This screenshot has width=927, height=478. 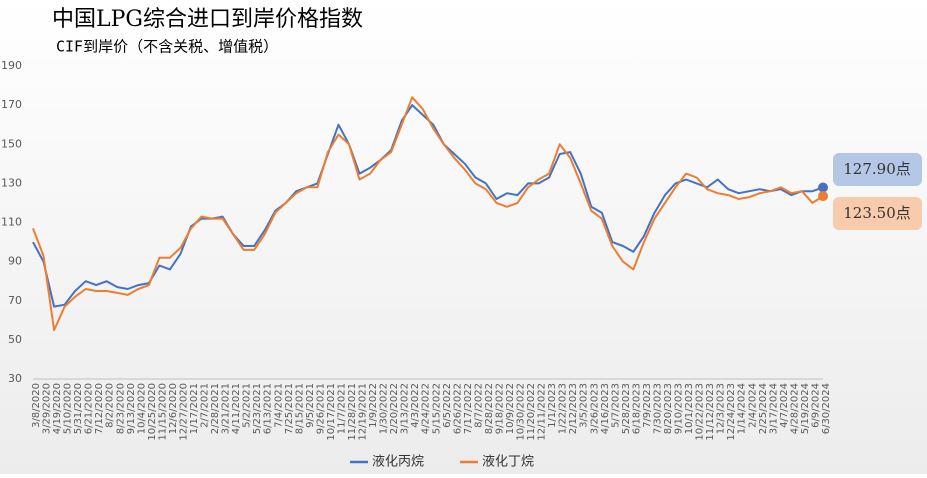 What do you see at coordinates (310, 405) in the screenshot?
I see `x-tick-label: 9/5/2021` at bounding box center [310, 405].